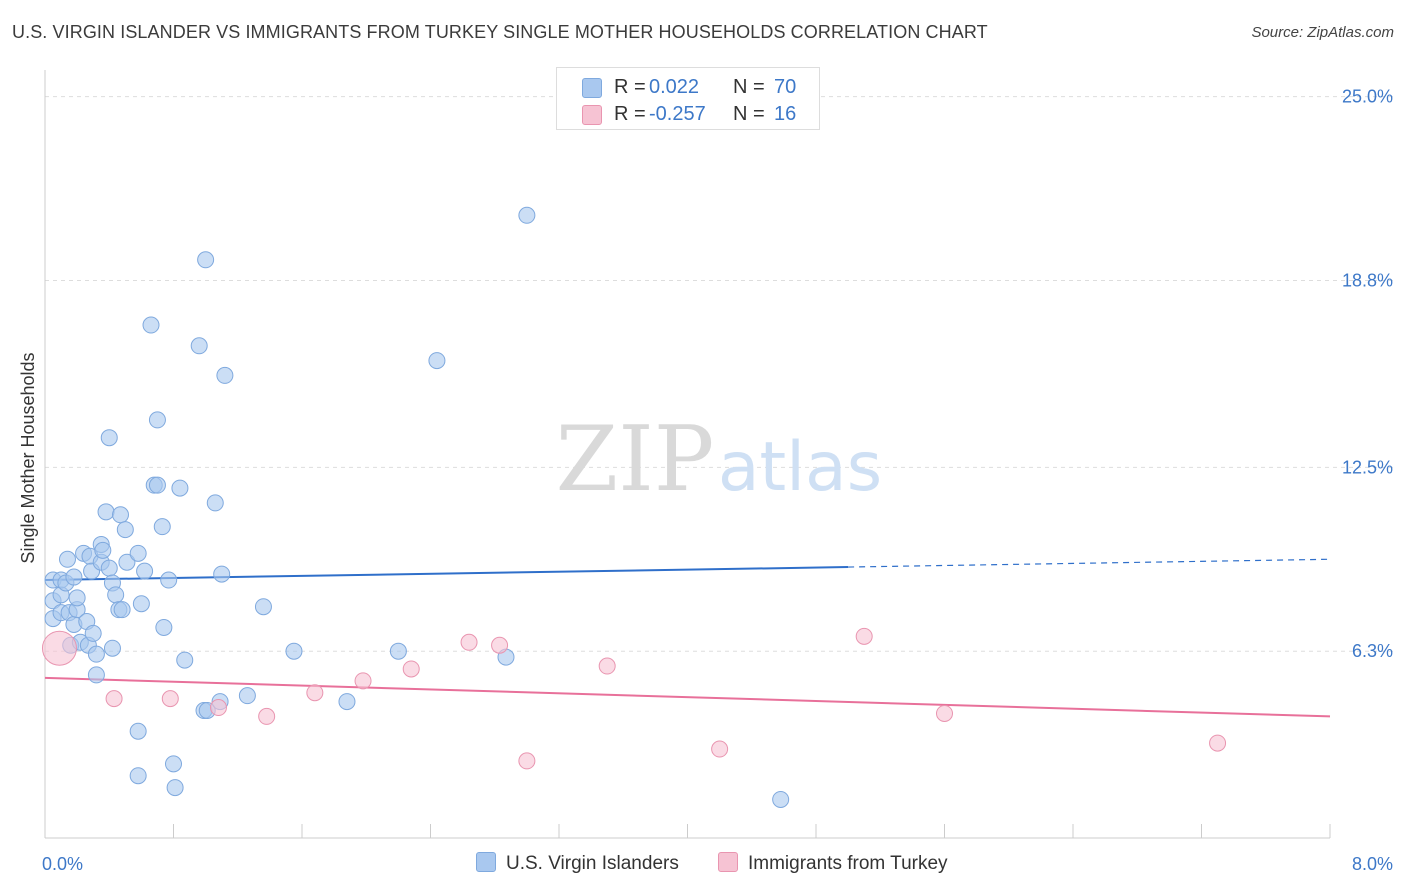  Describe the element at coordinates (674, 87) in the screenshot. I see `r-value: 0.022` at that location.